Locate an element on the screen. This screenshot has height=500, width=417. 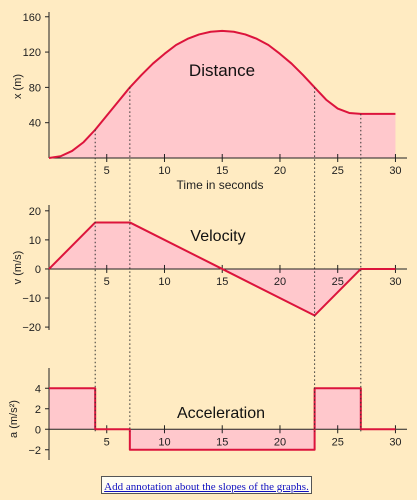
y-tick-label: −10 is located at coordinates (31, 299).